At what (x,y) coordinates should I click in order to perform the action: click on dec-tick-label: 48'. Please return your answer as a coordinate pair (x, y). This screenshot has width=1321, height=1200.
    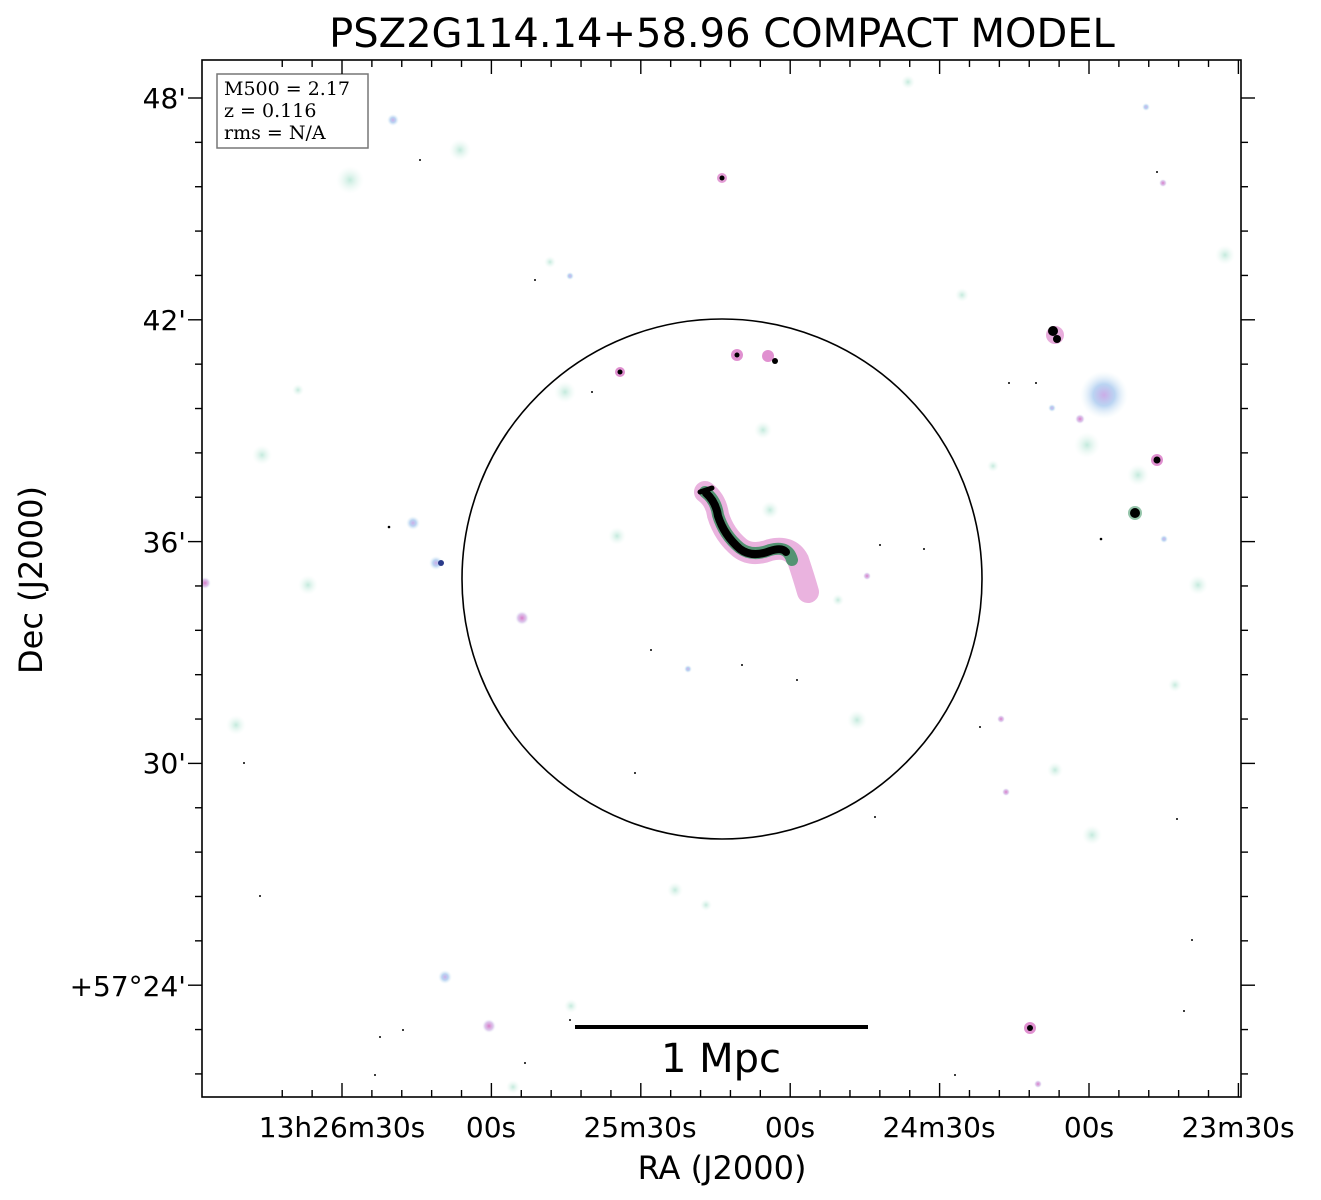
    Looking at the image, I should click on (164, 98).